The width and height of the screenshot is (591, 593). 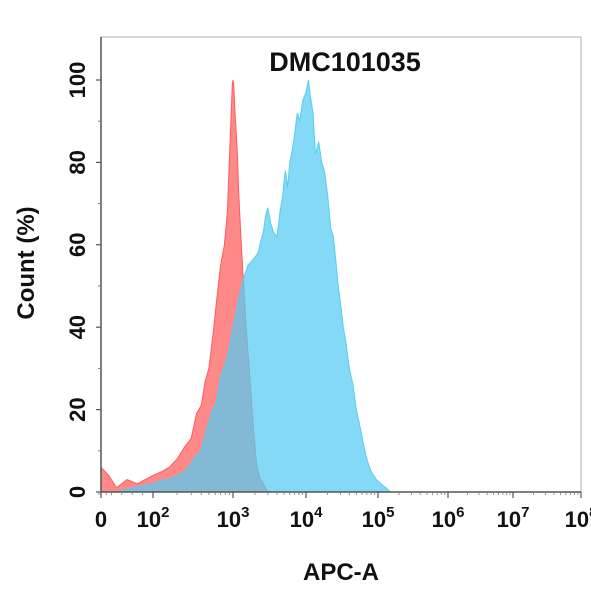 What do you see at coordinates (77, 327) in the screenshot?
I see `y-tick-label: 40` at bounding box center [77, 327].